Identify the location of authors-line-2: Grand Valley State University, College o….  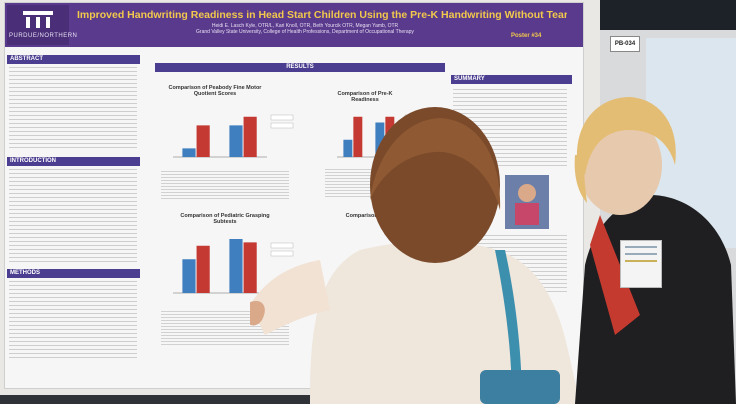
(305, 32).